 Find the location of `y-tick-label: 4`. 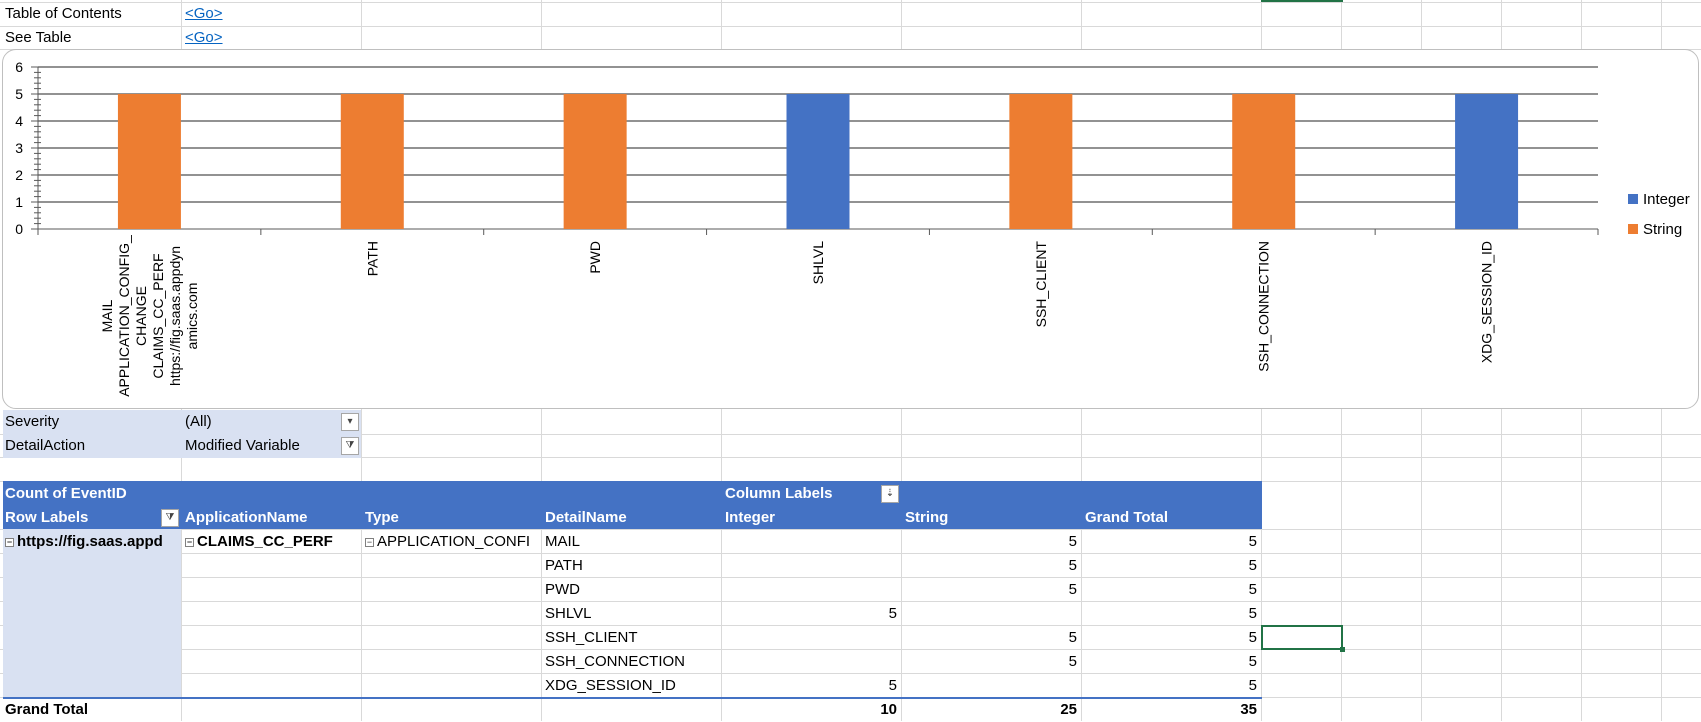

y-tick-label: 4 is located at coordinates (19, 121).